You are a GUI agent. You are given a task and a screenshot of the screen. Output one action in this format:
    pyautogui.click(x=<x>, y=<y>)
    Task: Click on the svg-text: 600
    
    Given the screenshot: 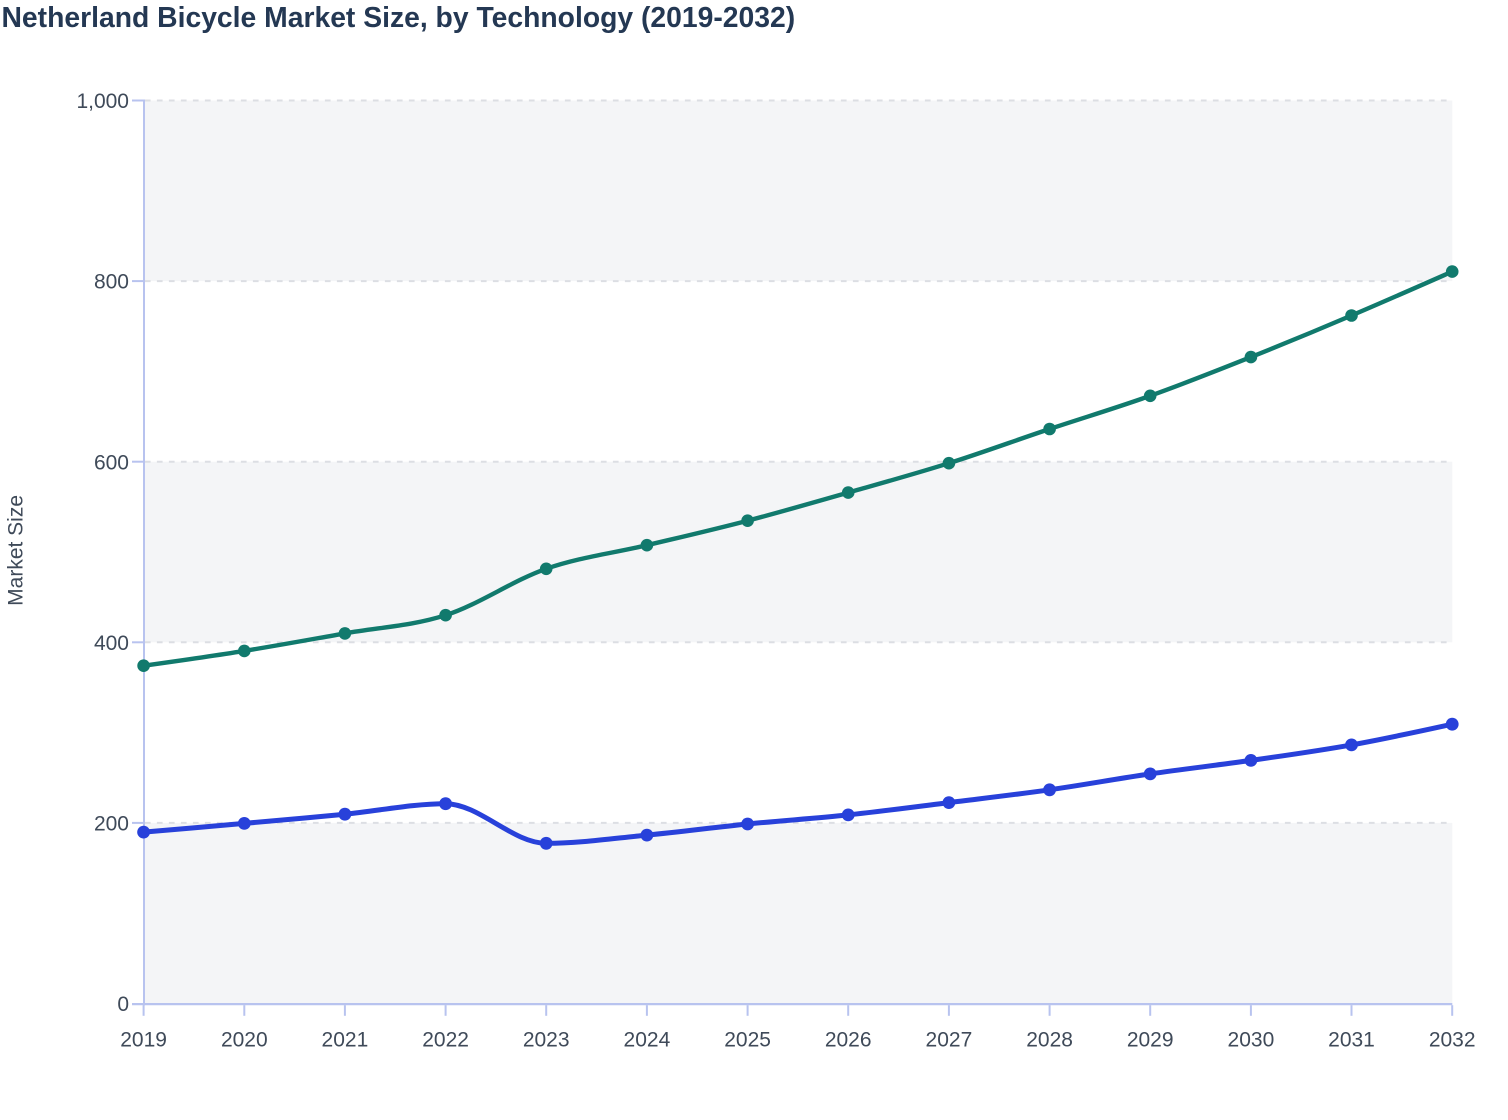 What is the action you would take?
    pyautogui.click(x=111, y=462)
    